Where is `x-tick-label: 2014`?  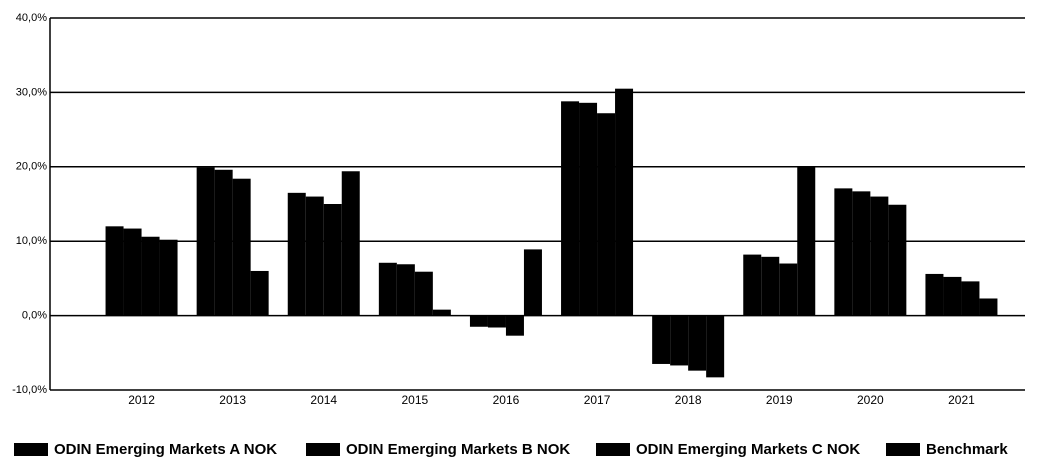
x-tick-label: 2014 is located at coordinates (323, 400).